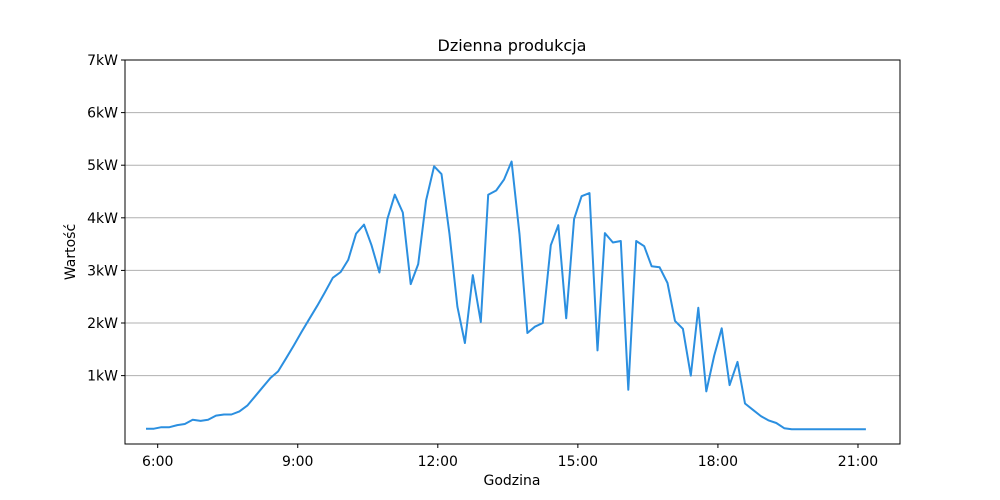 The width and height of the screenshot is (1000, 500). Describe the element at coordinates (510, 457) in the screenshot. I see `x-axis: 6:00 9:00 12:00 15:00 18:00 21:00` at that location.